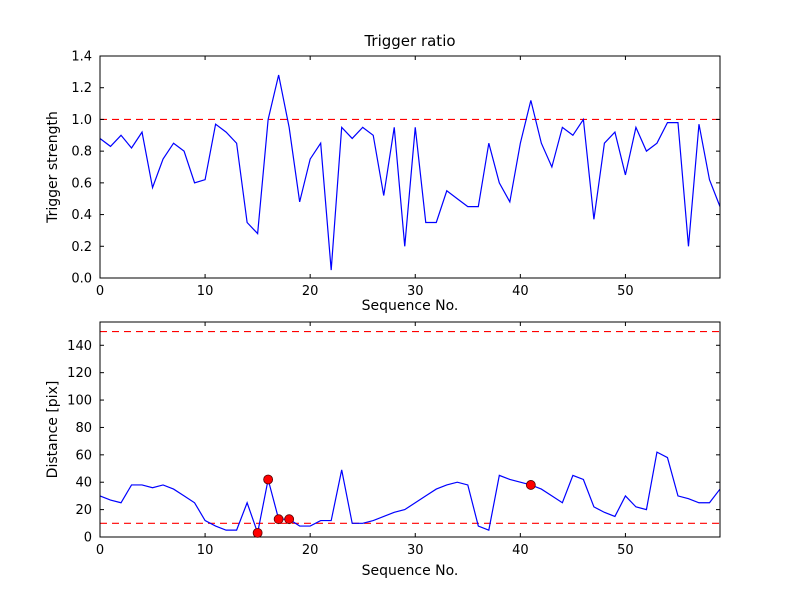 The width and height of the screenshot is (800, 600). Describe the element at coordinates (81, 57) in the screenshot. I see `svg-text: 1.4` at that location.